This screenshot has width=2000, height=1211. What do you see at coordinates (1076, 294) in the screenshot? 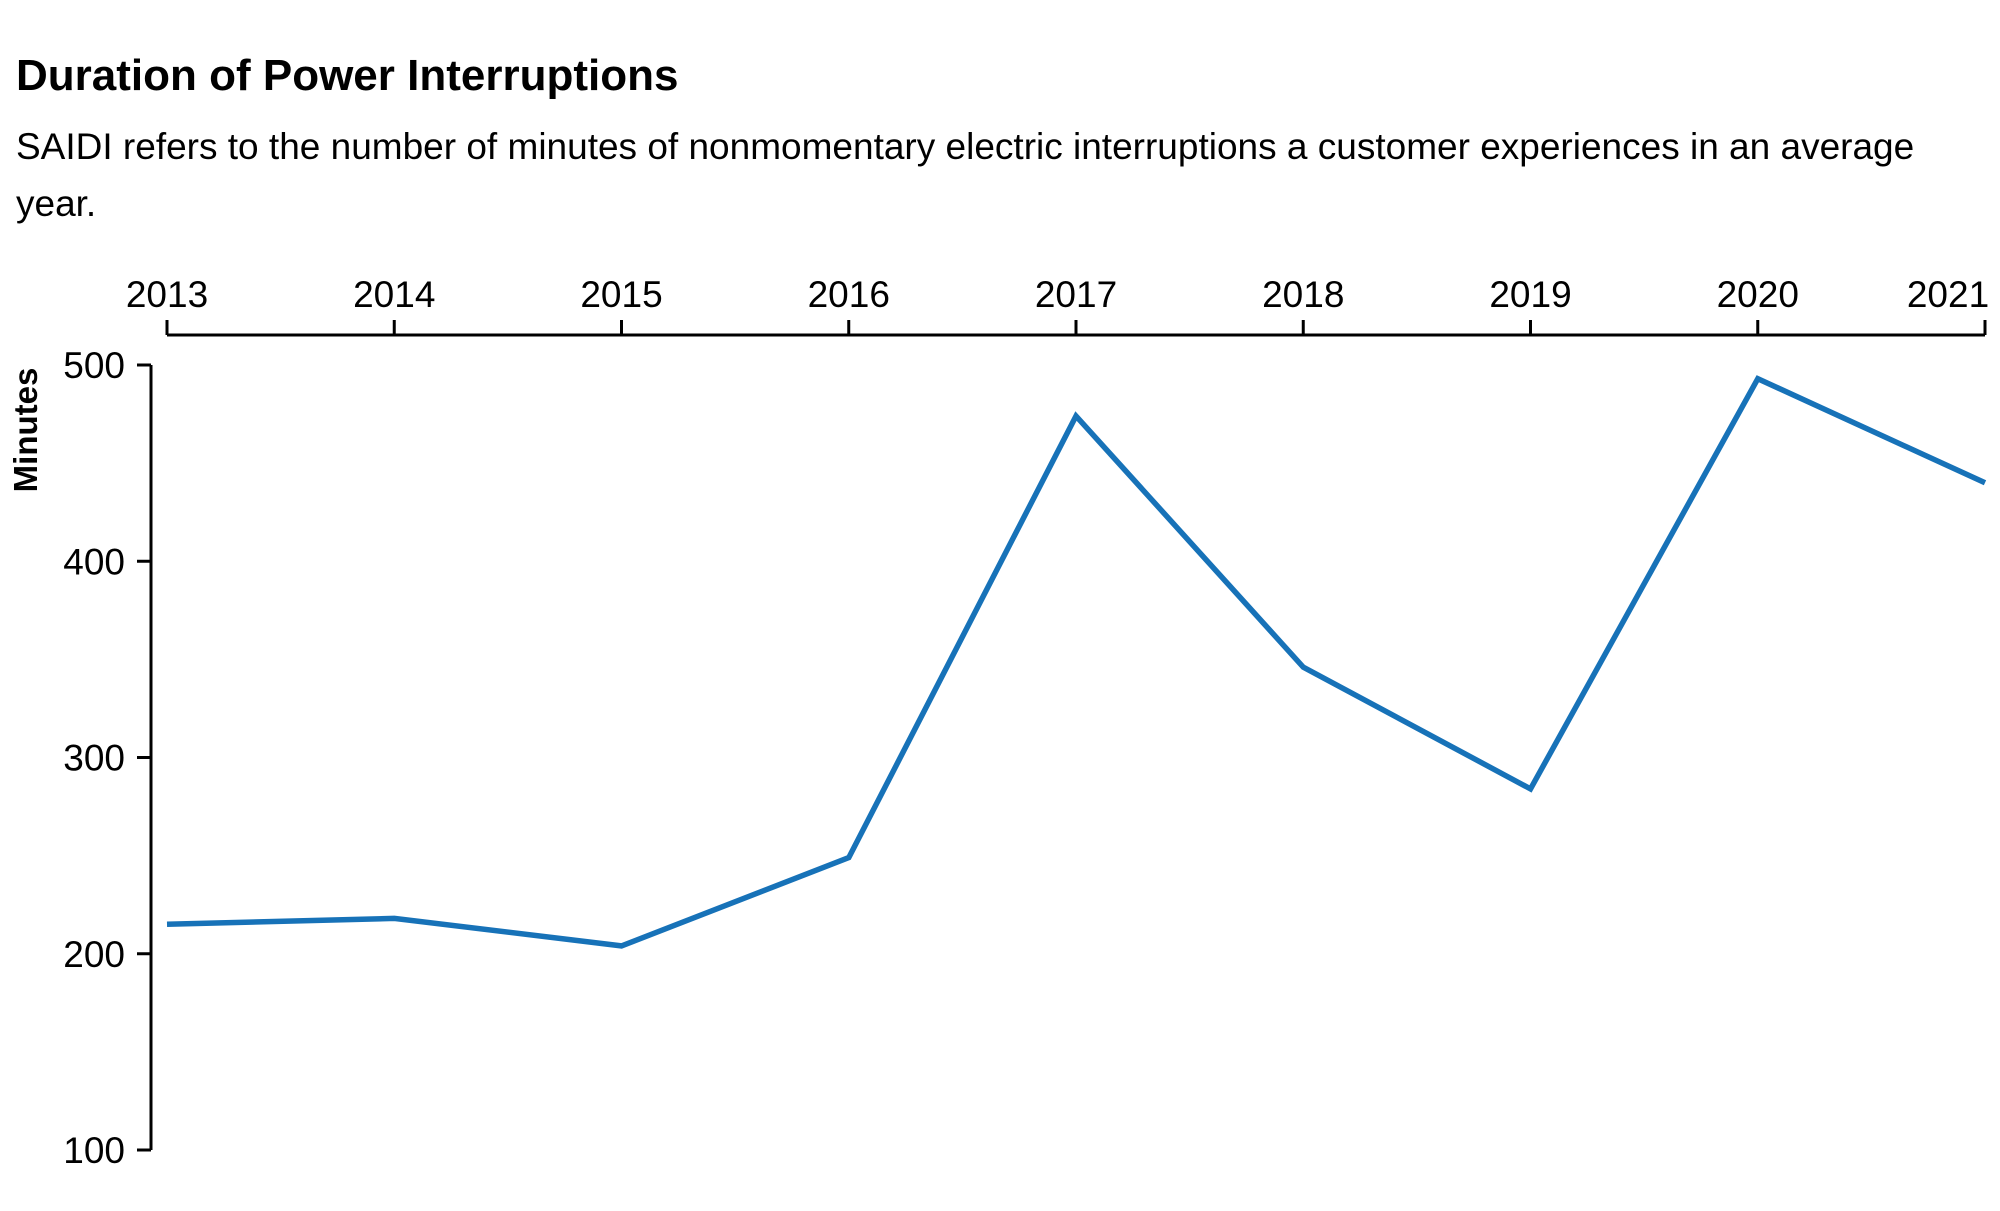
I see `x-tick-label: 2017` at bounding box center [1076, 294].